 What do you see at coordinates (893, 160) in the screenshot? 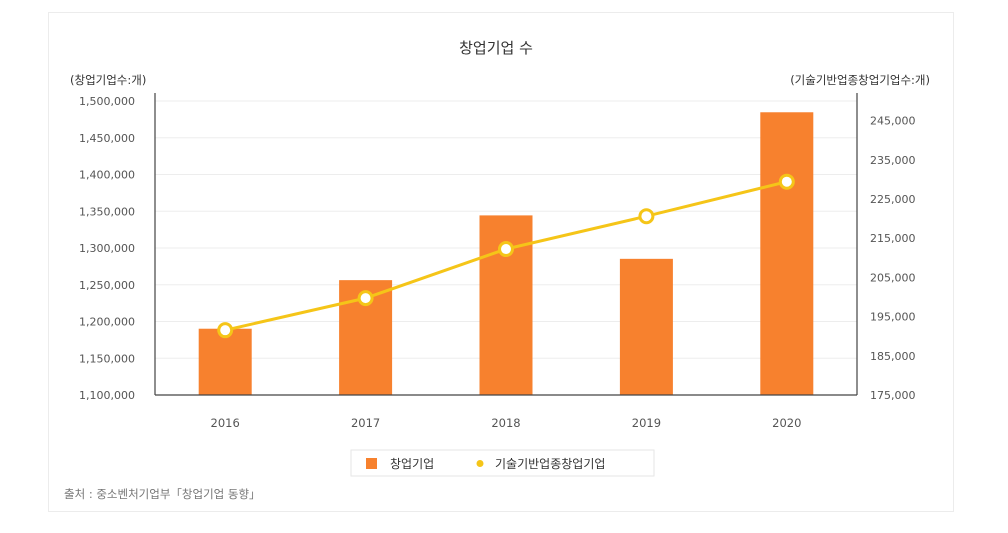
I see `right-tick-label: 235,000` at bounding box center [893, 160].